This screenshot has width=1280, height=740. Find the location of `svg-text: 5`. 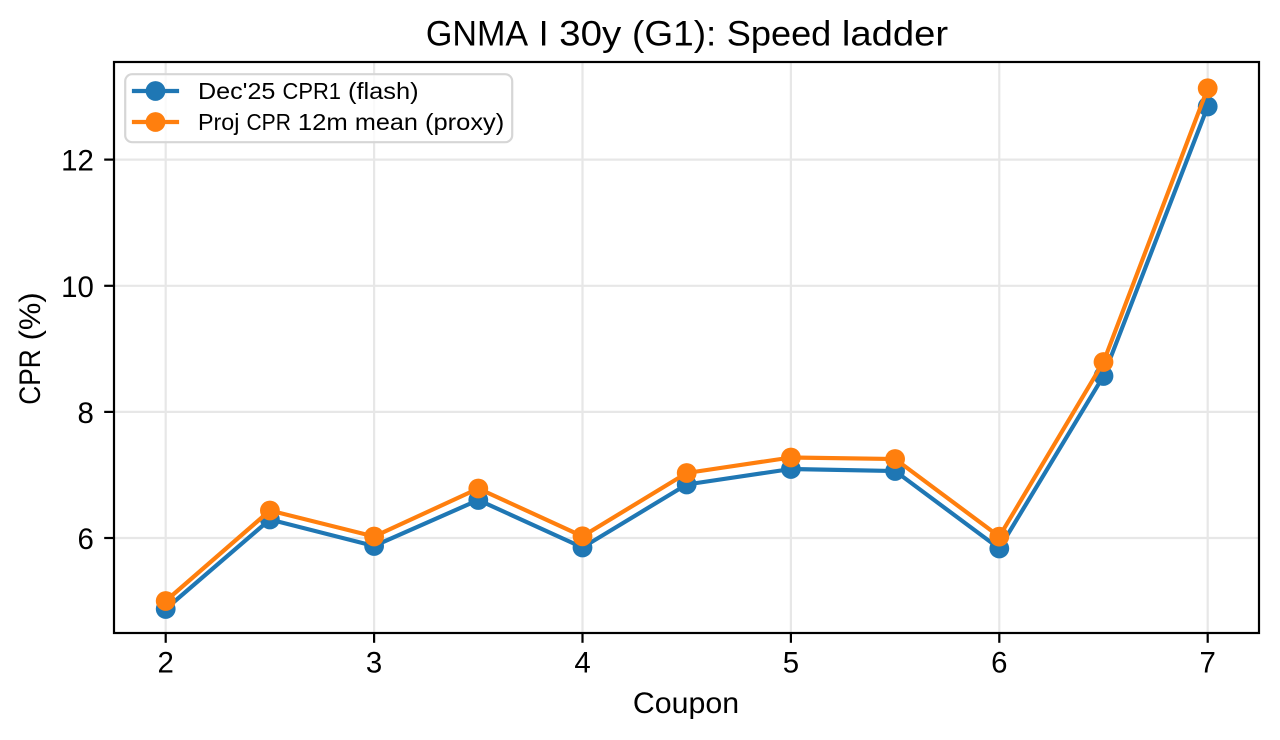

svg-text: 5 is located at coordinates (791, 663).